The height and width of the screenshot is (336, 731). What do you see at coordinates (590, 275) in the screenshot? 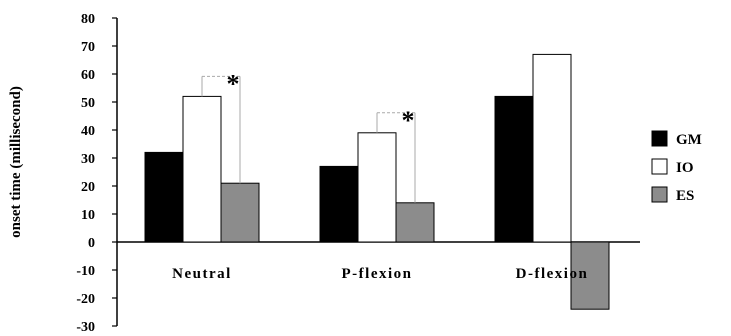
I see `bar-es-d-flexion` at bounding box center [590, 275].